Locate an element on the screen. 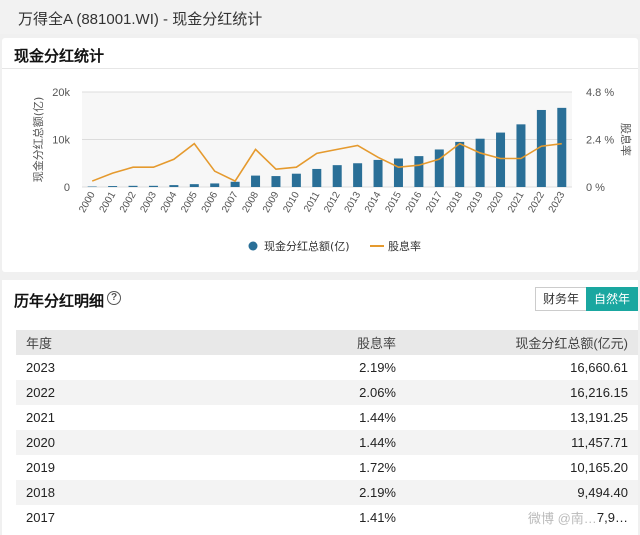  table-row: 2020 1.44% 11,457.71 is located at coordinates (327, 442).